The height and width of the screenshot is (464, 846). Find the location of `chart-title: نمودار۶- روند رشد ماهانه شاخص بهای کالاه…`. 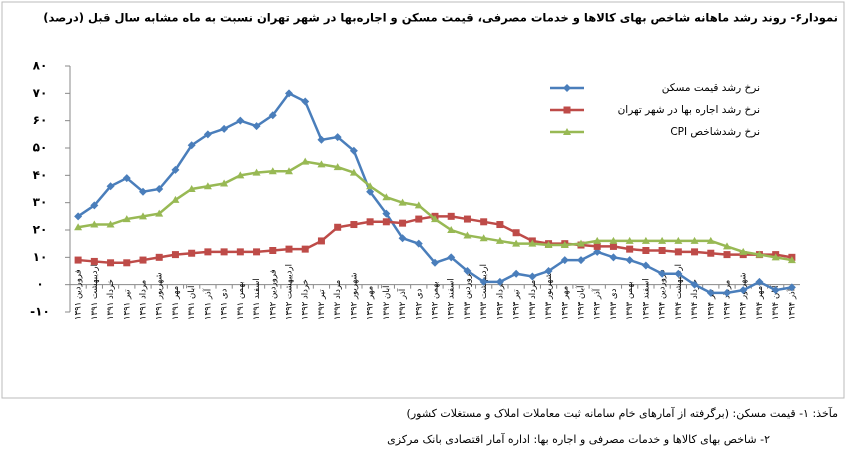

chart-title: نمودار۶- روند رشد ماهانه شاخص بهای کالاه… is located at coordinates (440, 18).